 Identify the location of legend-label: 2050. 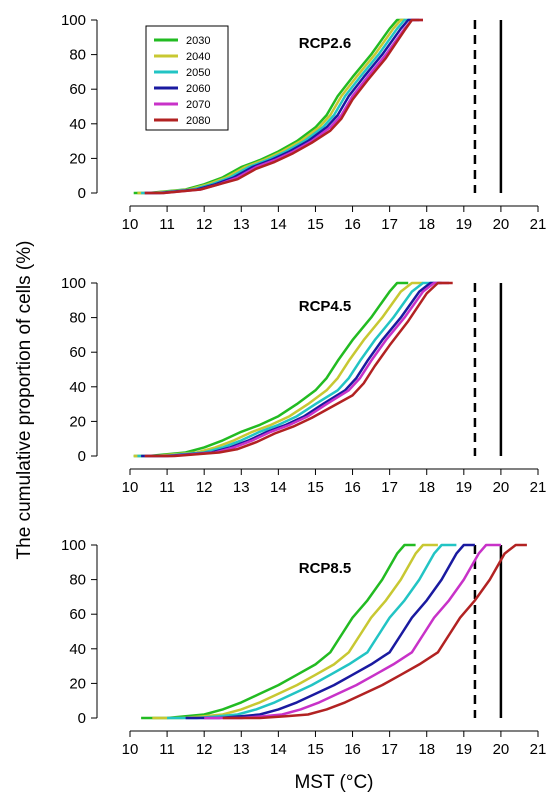
(198, 73).